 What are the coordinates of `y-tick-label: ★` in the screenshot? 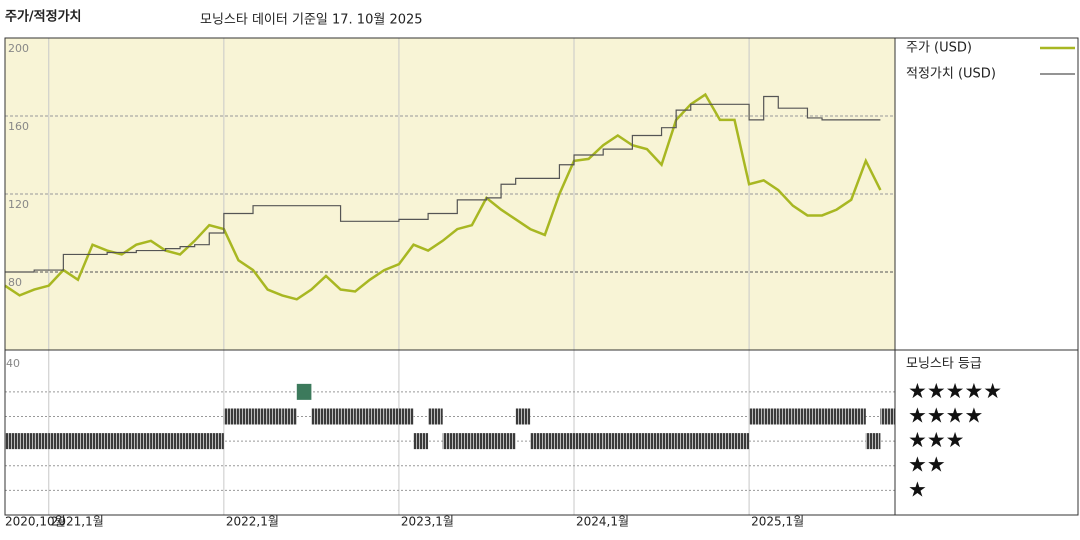 It's located at (917, 489).